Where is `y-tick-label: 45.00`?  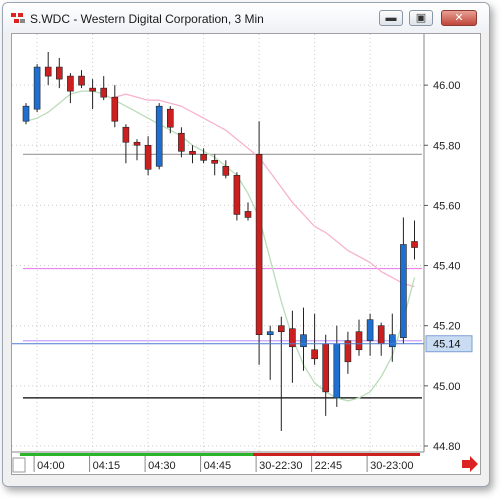 y-tick-label: 45.00 is located at coordinates (447, 387).